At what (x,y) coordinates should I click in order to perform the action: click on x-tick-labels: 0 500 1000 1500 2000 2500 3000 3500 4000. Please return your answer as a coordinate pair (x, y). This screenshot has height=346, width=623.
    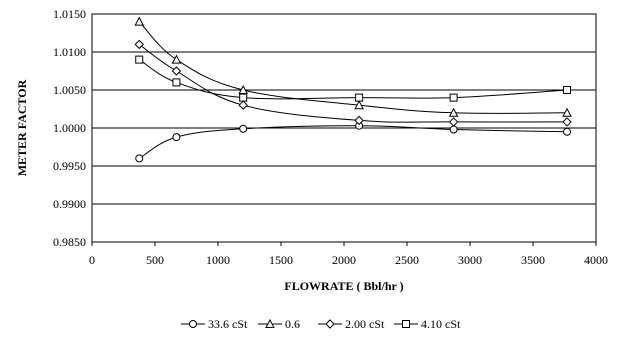
    Looking at the image, I should click on (348, 254).